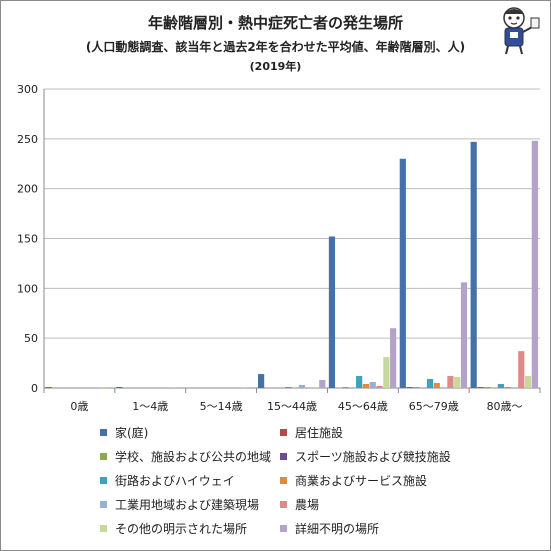 This screenshot has width=551, height=551. What do you see at coordinates (187, 505) in the screenshot?
I see `legend-label: 工業用地域および建築現場` at bounding box center [187, 505].